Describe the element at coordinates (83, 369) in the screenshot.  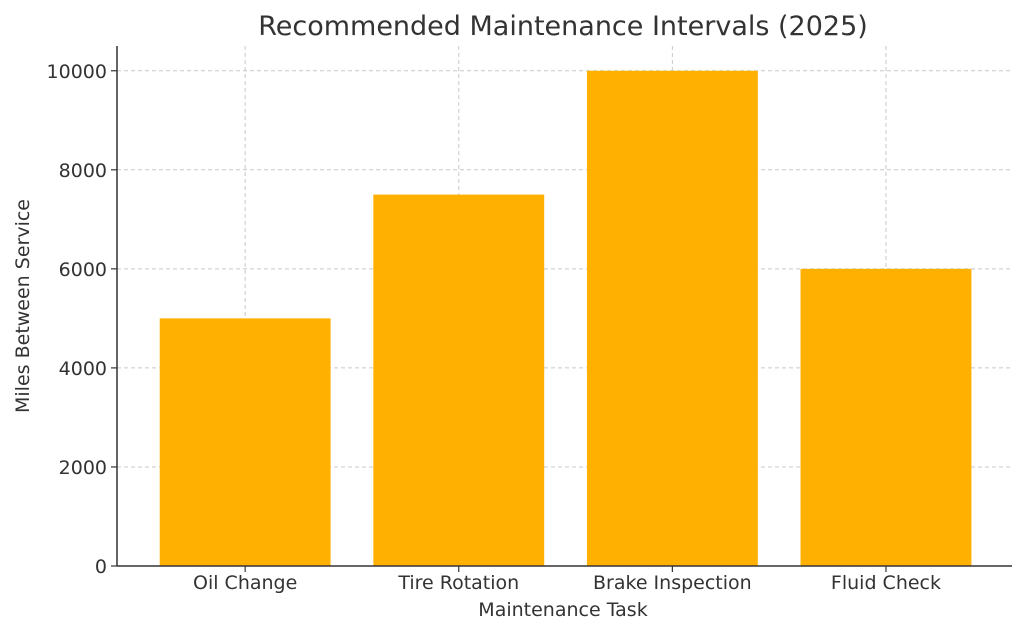
I see `y-tick-label: 4000` at that location.